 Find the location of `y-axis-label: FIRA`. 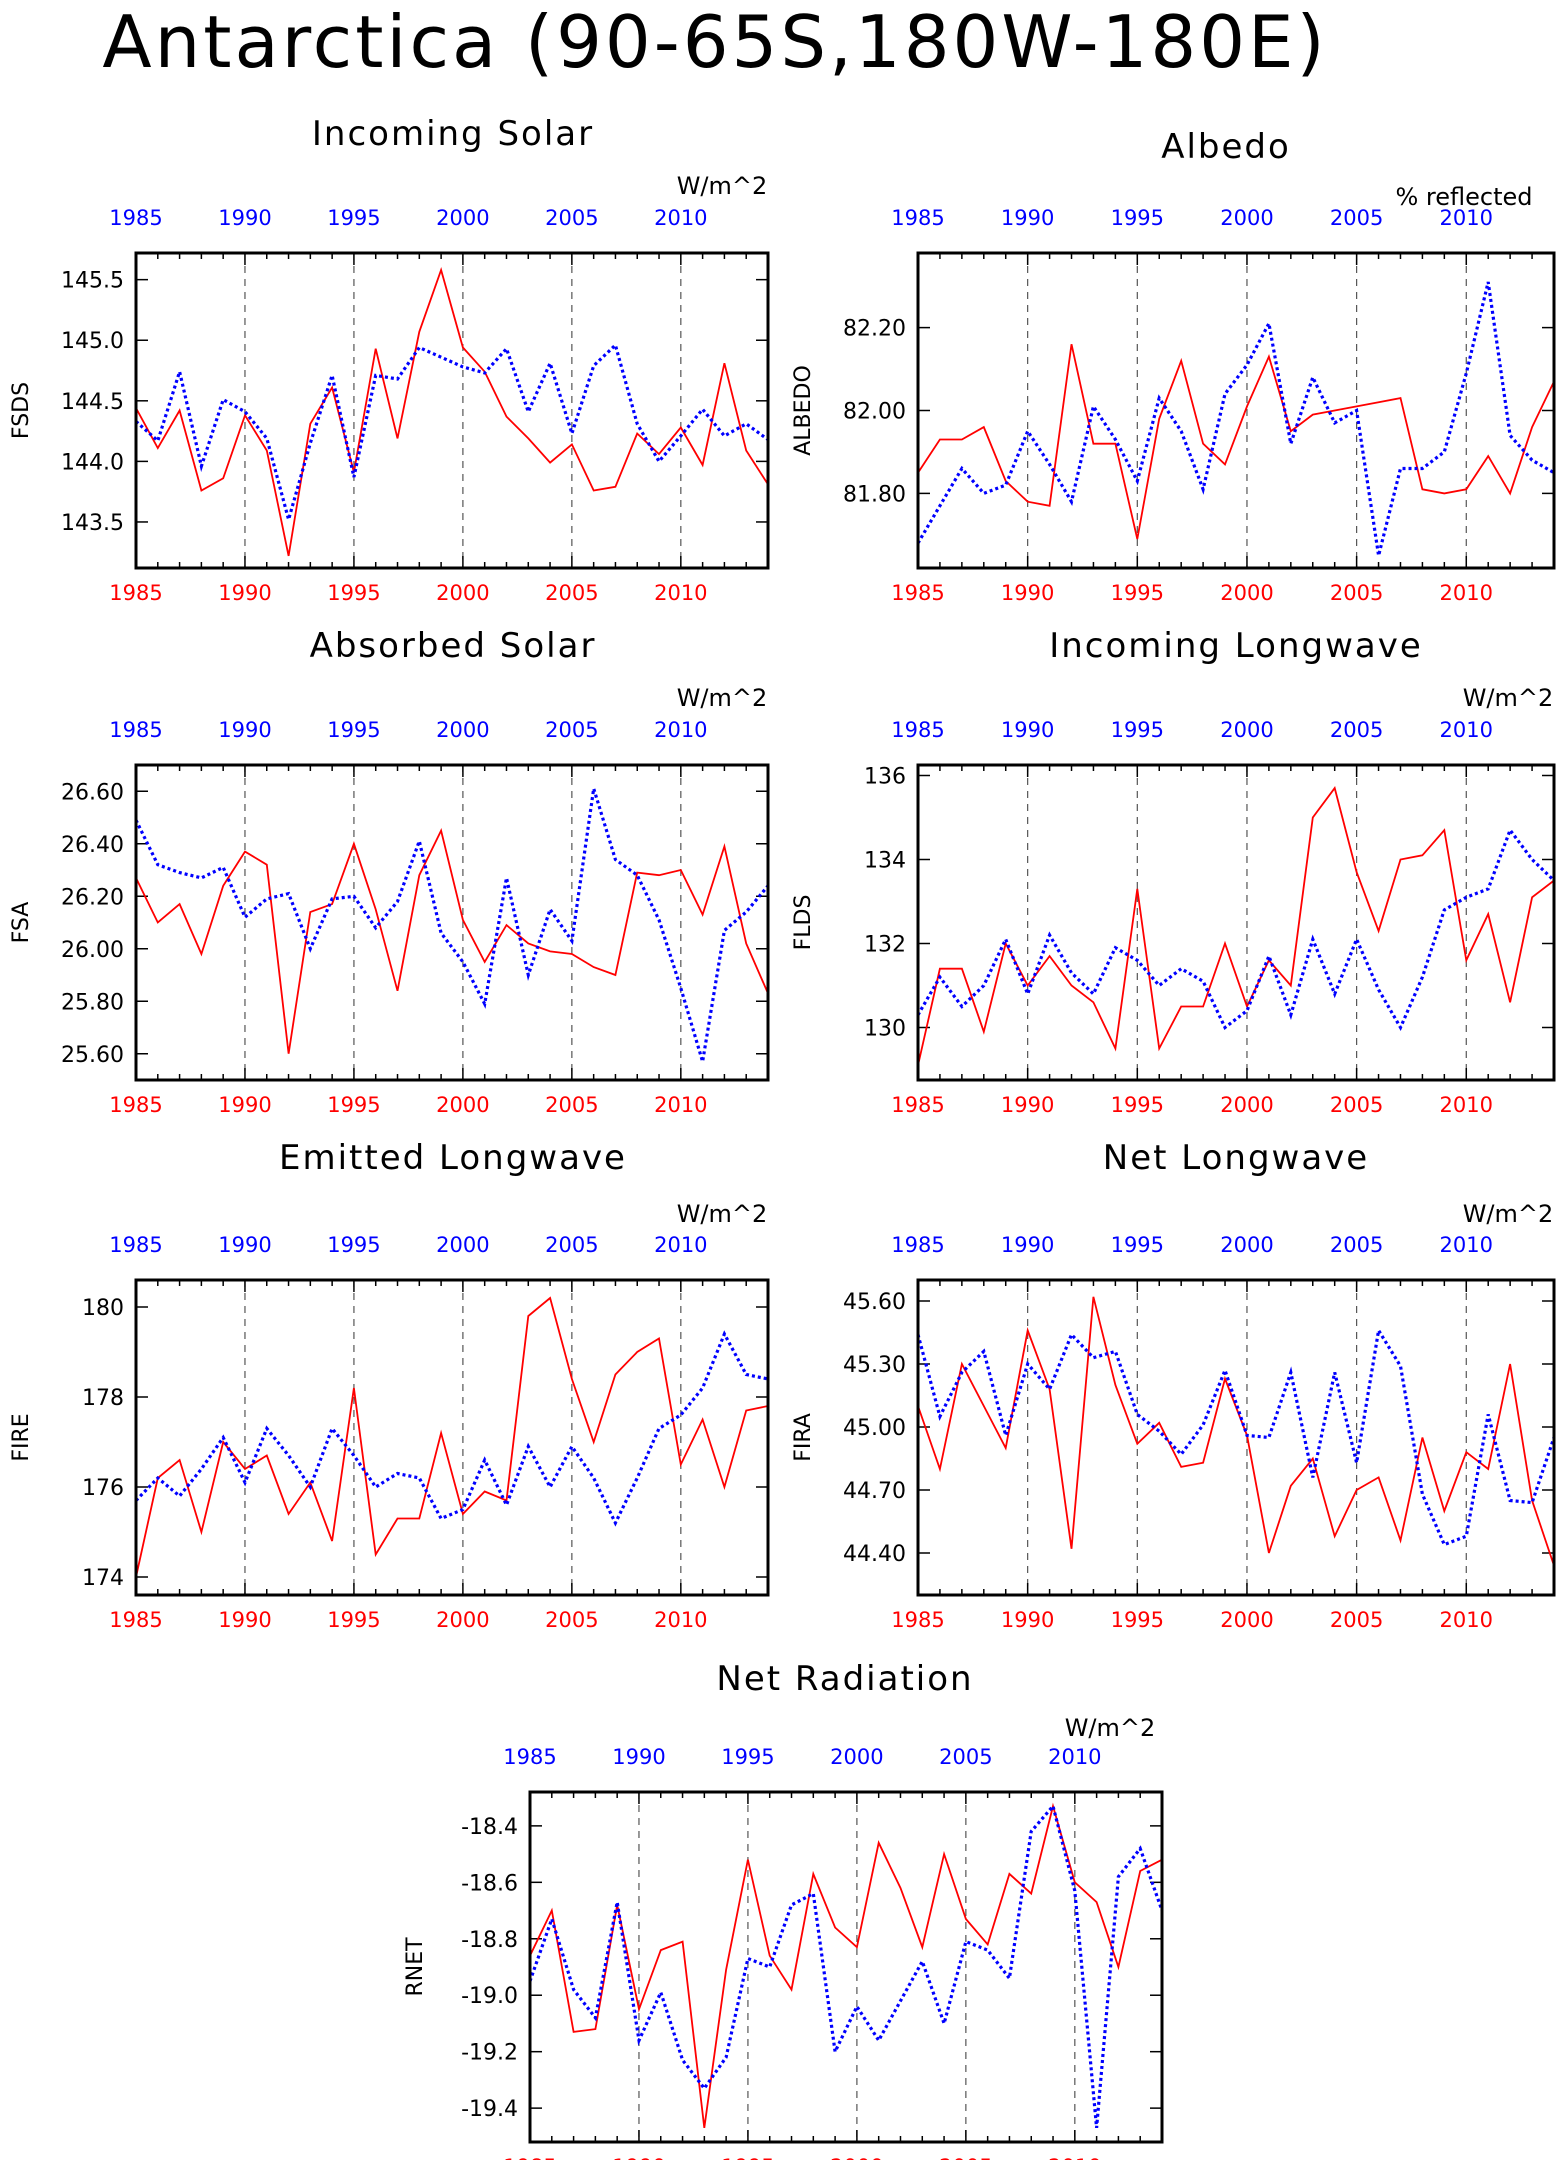

y-axis-label: FIRA is located at coordinates (803, 1437).